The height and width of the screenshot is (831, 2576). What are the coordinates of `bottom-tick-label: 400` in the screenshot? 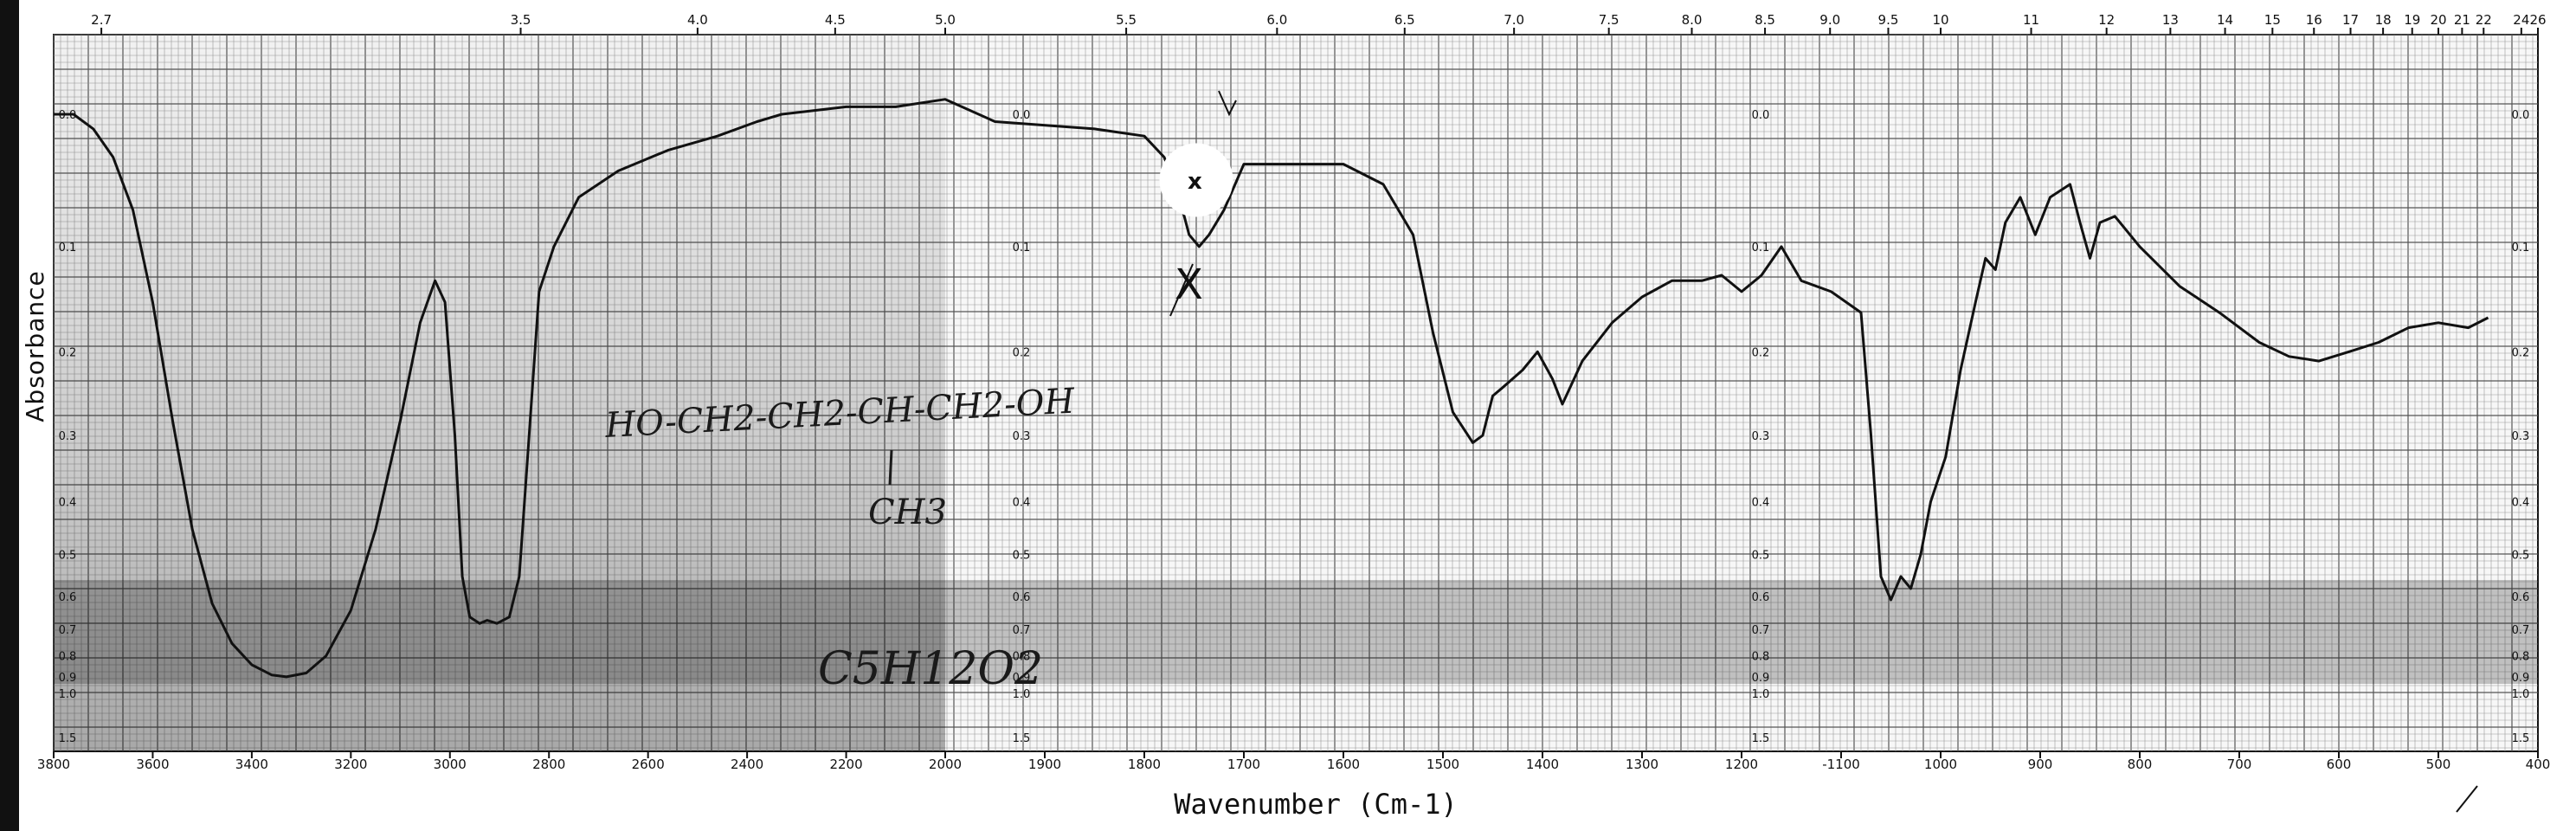 It's located at (2538, 764).